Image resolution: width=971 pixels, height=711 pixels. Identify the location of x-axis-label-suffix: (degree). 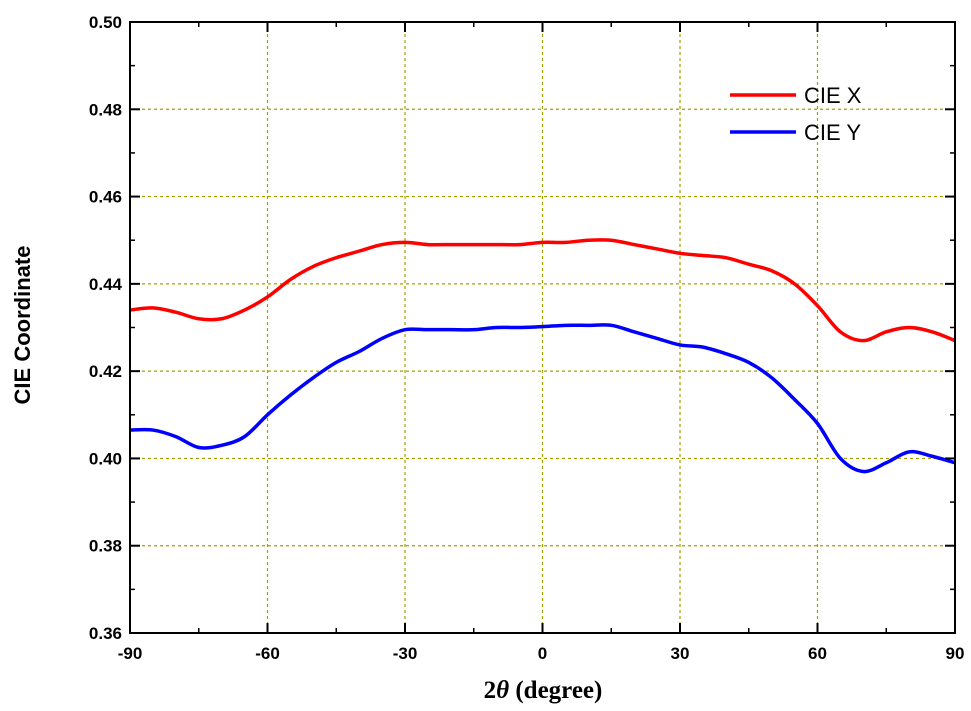
(555, 690).